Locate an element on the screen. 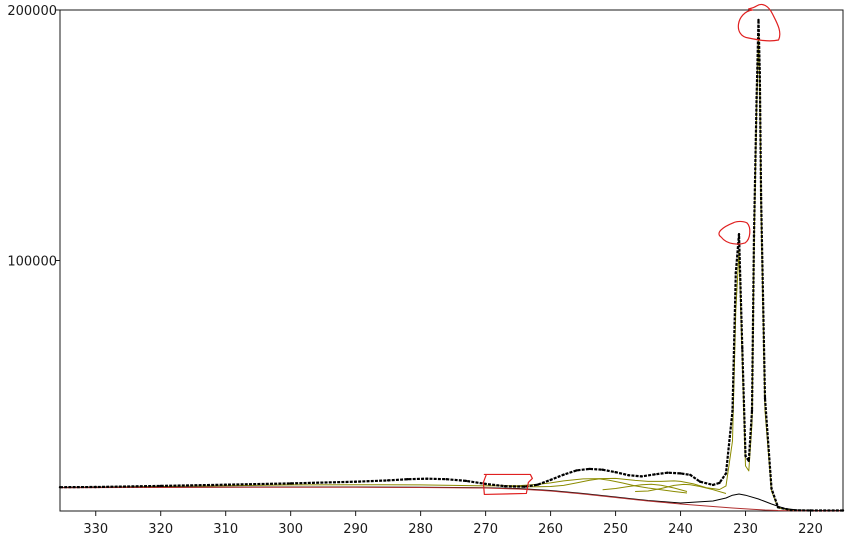 This screenshot has height=540, width=853. y-tick-label: 200000 is located at coordinates (32, 11).